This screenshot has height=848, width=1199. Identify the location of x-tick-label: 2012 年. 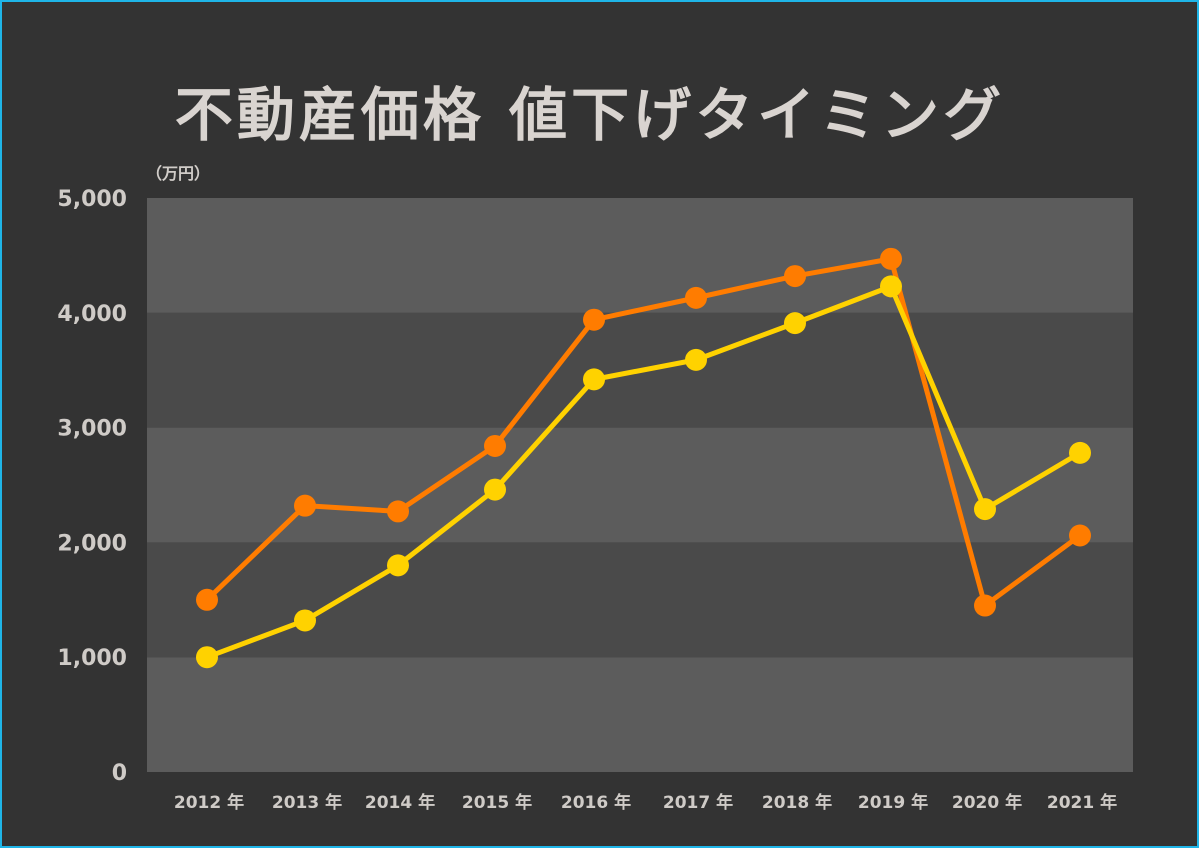
(209, 802).